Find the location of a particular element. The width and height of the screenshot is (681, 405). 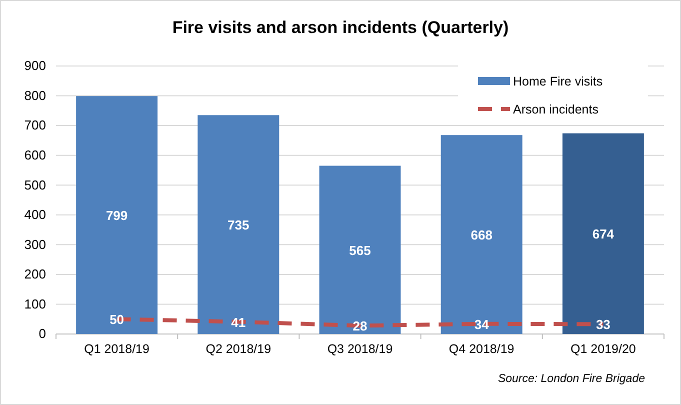

data-label: 799 is located at coordinates (117, 216).